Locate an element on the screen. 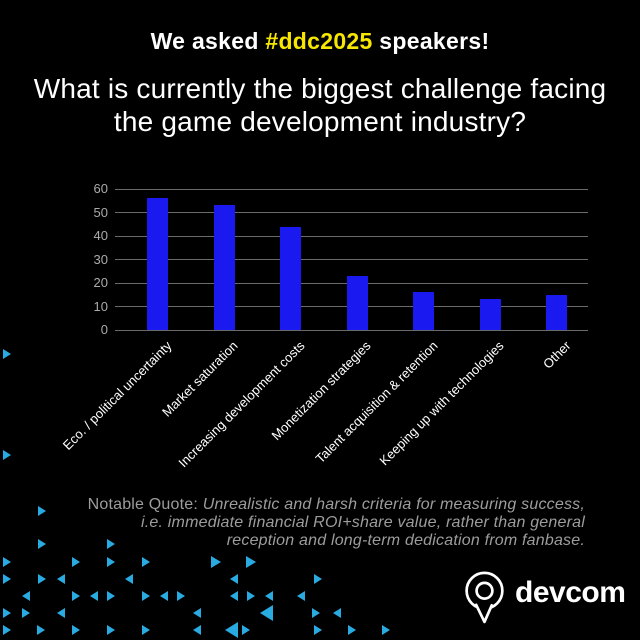  hashtag-ddc2025: #ddc2025 is located at coordinates (319, 41).